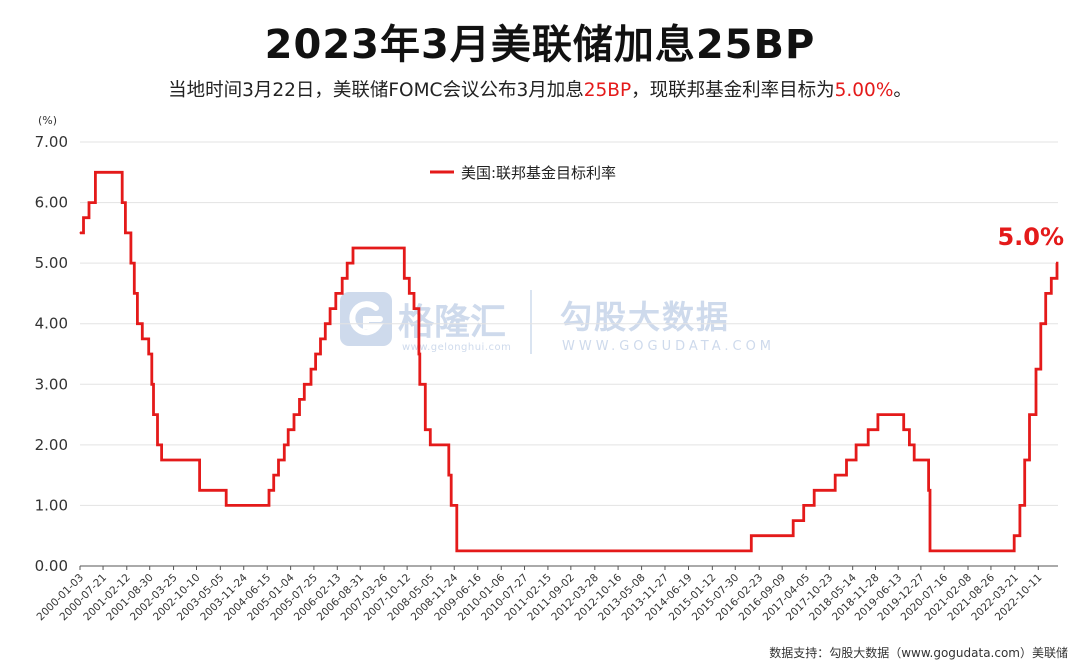  I want to click on watermark-brand-url: www.gelonghui.com, so click(456, 347).